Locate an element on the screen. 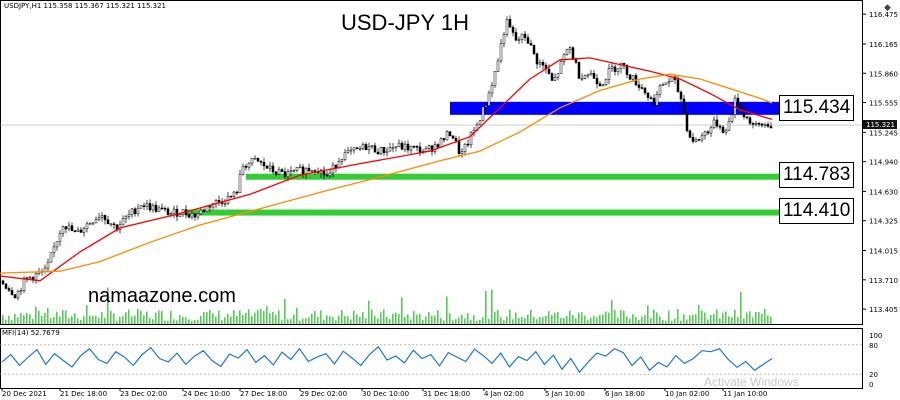 The image size is (900, 400). level-label-1: 115.434 is located at coordinates (817, 108).